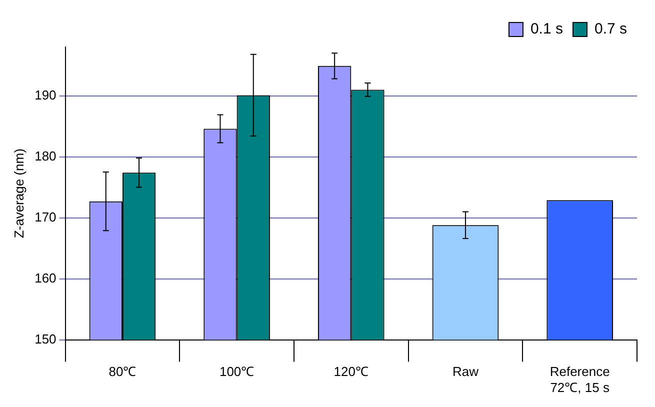 This screenshot has width=655, height=407. I want to click on x-tick-label: Raw, so click(466, 372).